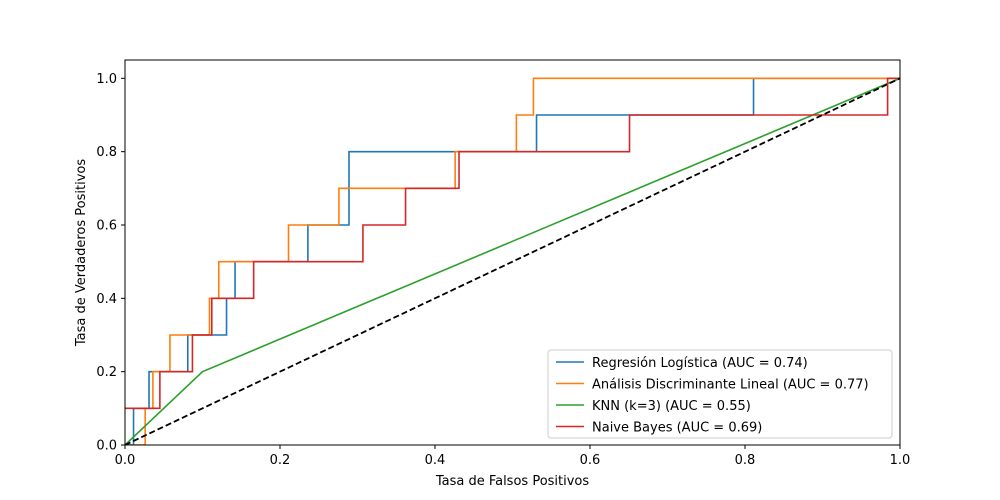 This screenshot has width=1000, height=500. I want to click on x-tick-label: 1.0, so click(900, 460).